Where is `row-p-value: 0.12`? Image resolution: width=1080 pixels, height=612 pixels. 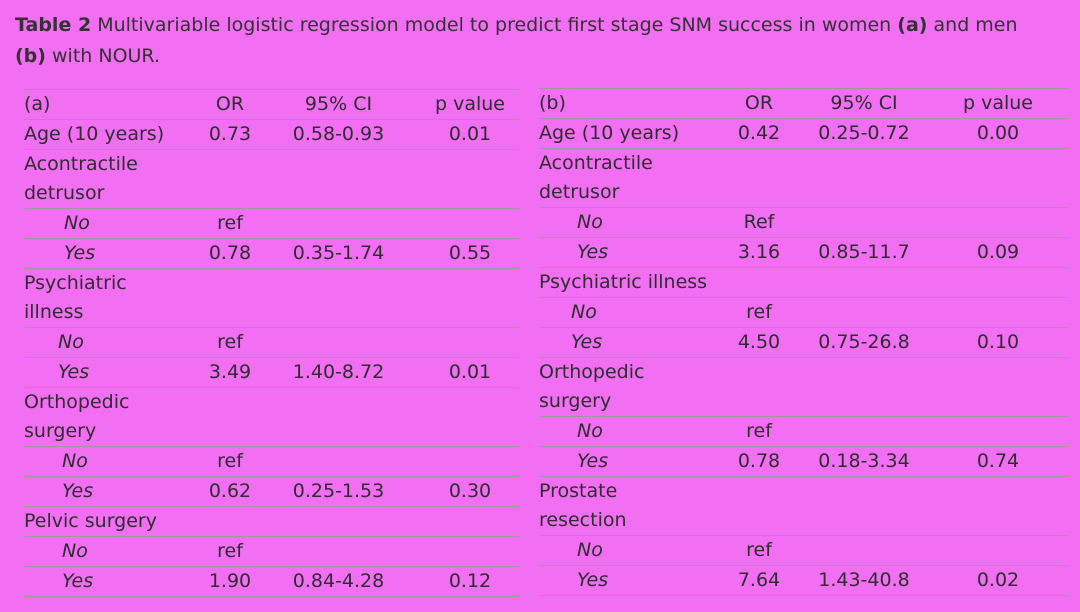 row-p-value: 0.12 is located at coordinates (470, 581).